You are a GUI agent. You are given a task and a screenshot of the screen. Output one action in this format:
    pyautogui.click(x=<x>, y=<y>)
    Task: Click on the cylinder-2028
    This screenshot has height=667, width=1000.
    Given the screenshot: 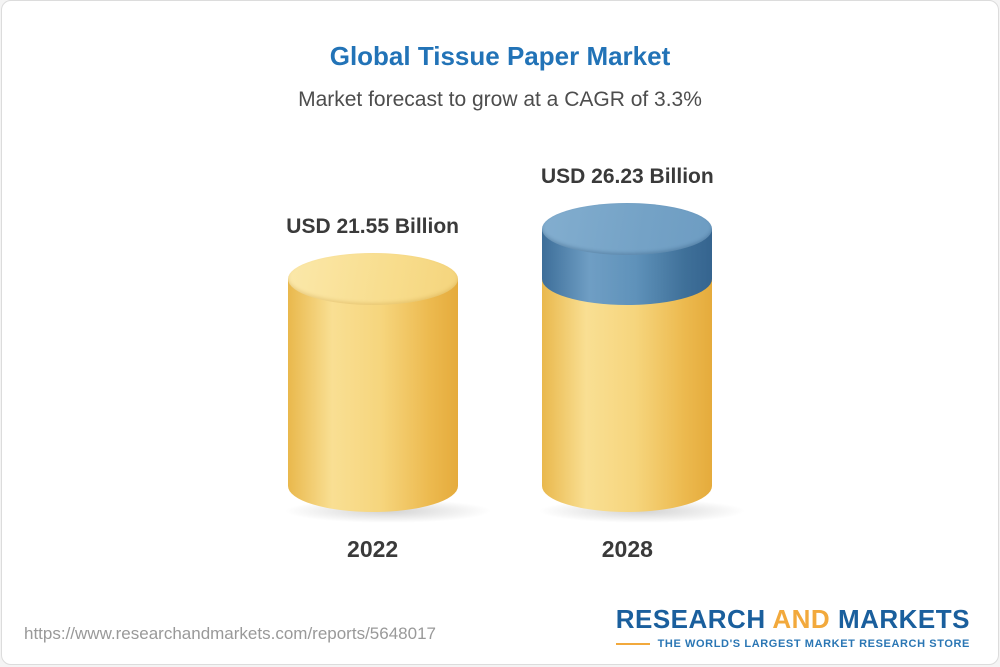 What is the action you would take?
    pyautogui.click(x=642, y=362)
    